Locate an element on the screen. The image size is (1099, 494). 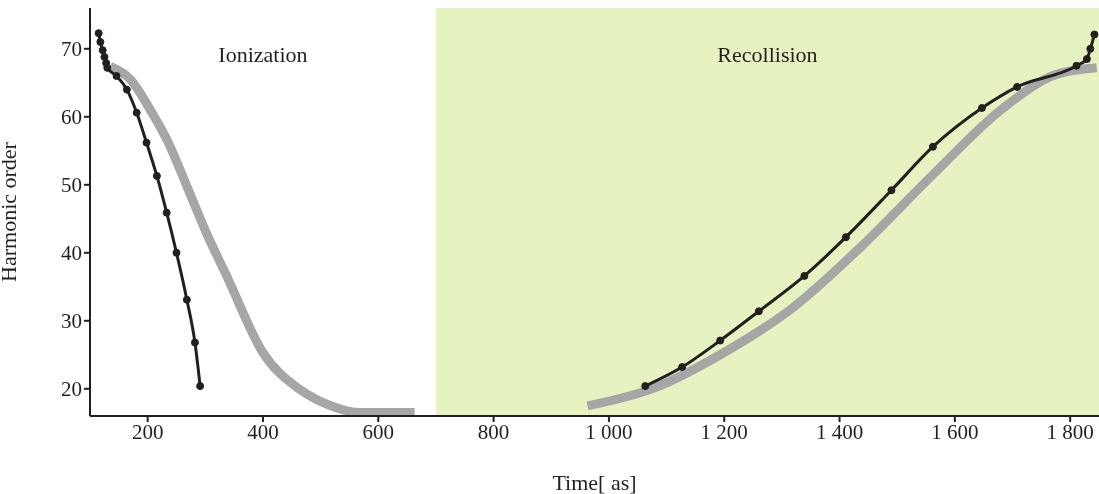
y-tick-label: 50 is located at coordinates (71, 185).